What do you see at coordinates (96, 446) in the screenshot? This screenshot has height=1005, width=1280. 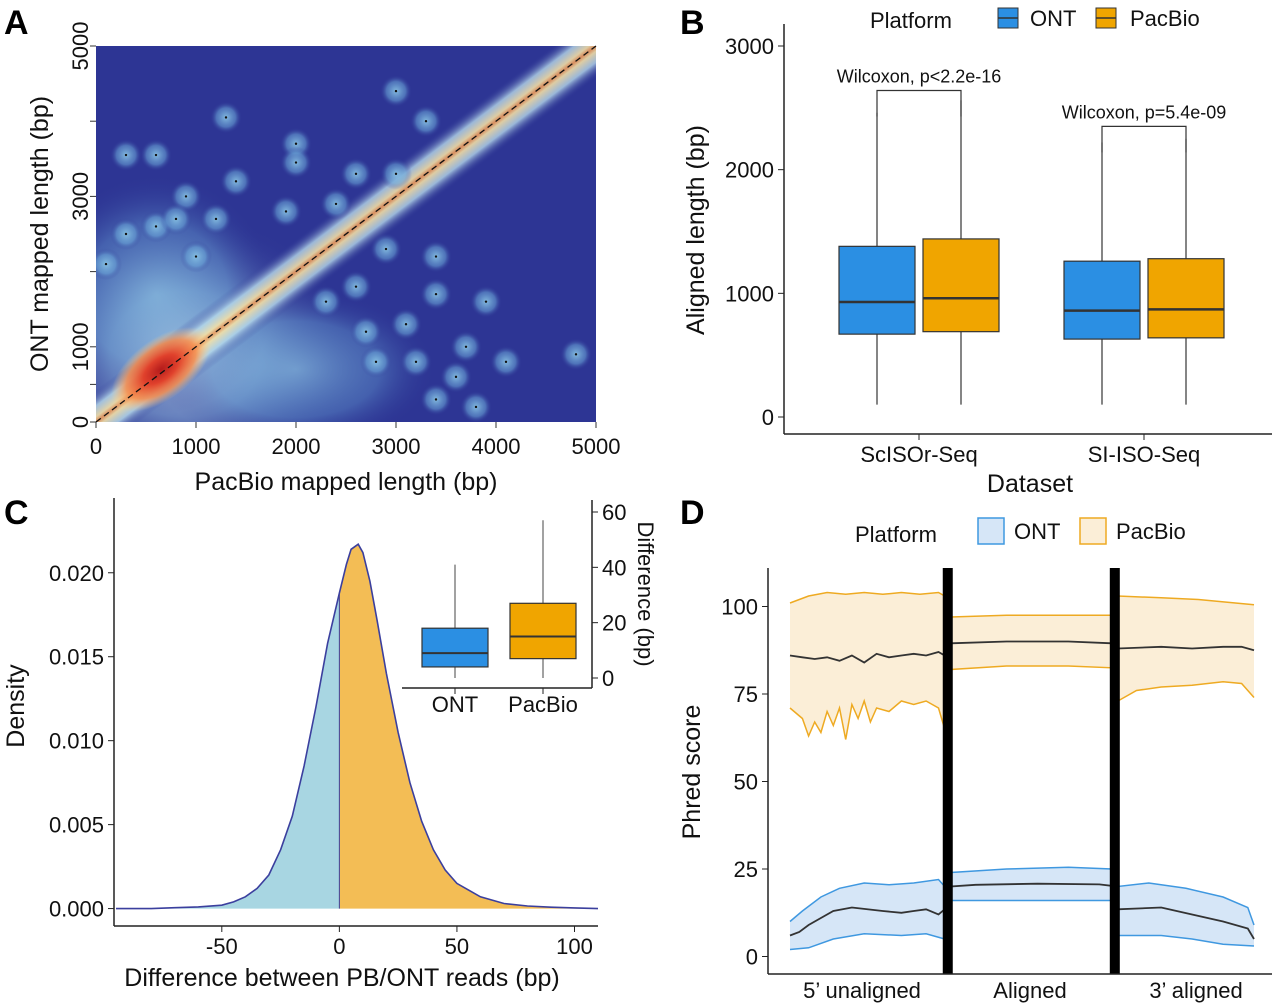 I see `panel-a-x-tick-label: 0` at bounding box center [96, 446].